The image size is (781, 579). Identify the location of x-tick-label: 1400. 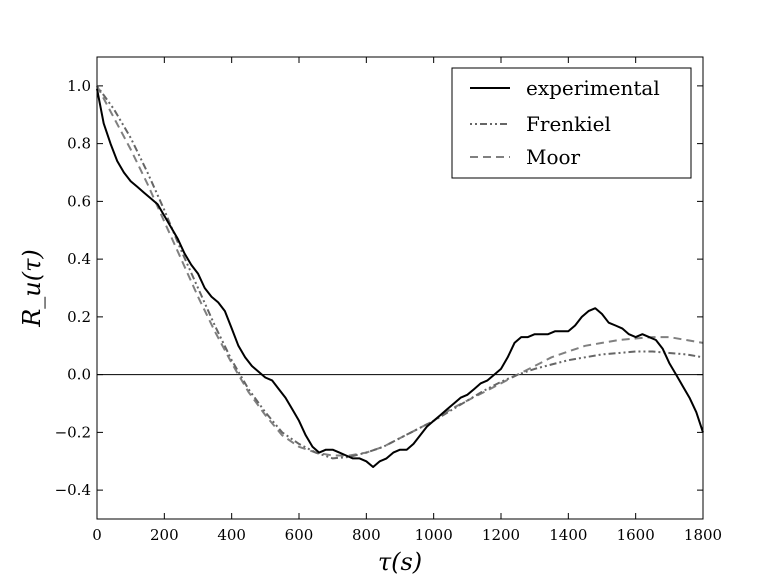
(568, 535).